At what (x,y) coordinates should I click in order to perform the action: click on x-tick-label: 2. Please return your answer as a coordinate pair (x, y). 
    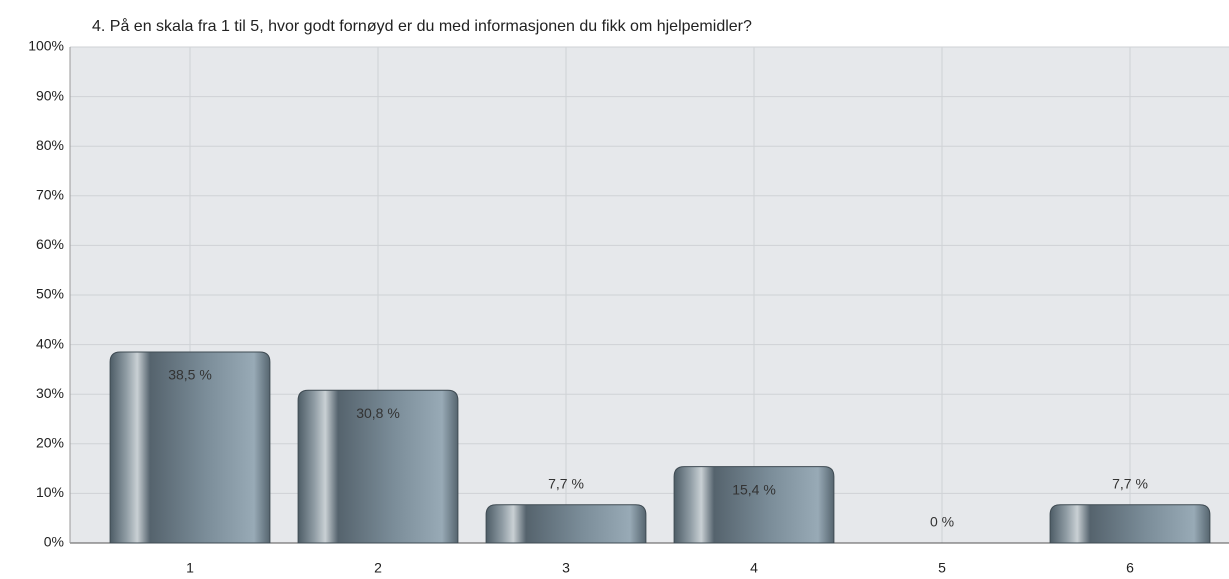
    Looking at the image, I should click on (378, 568).